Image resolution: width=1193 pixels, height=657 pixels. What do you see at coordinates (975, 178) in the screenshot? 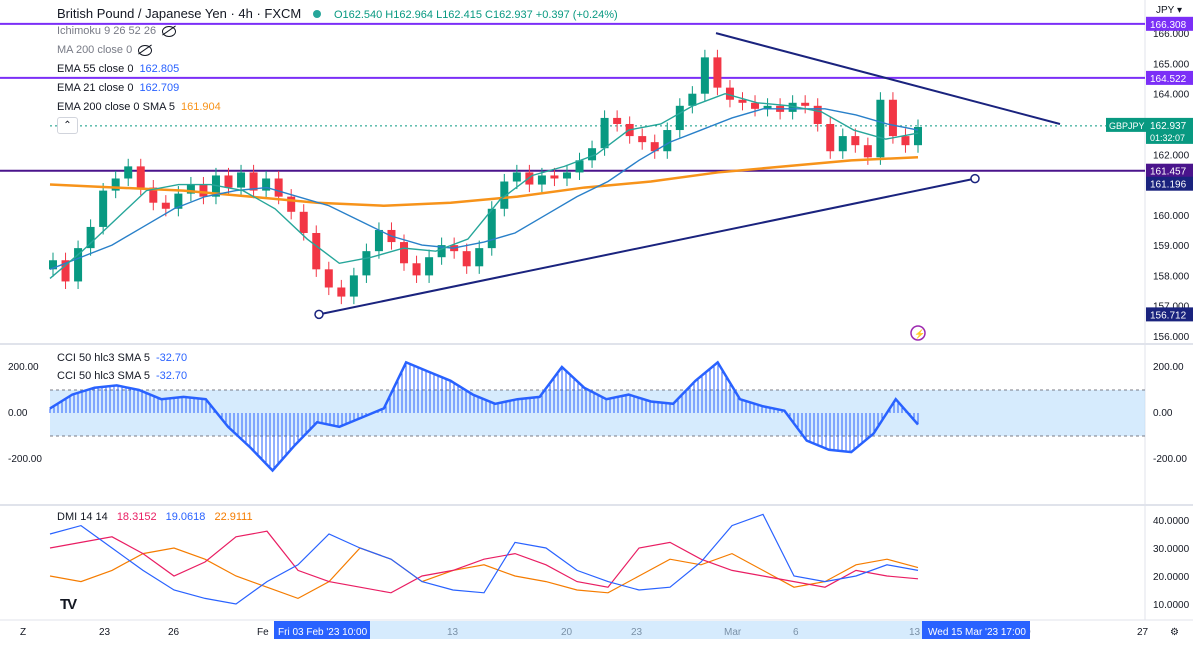
I see `trendline-handle` at bounding box center [975, 178].